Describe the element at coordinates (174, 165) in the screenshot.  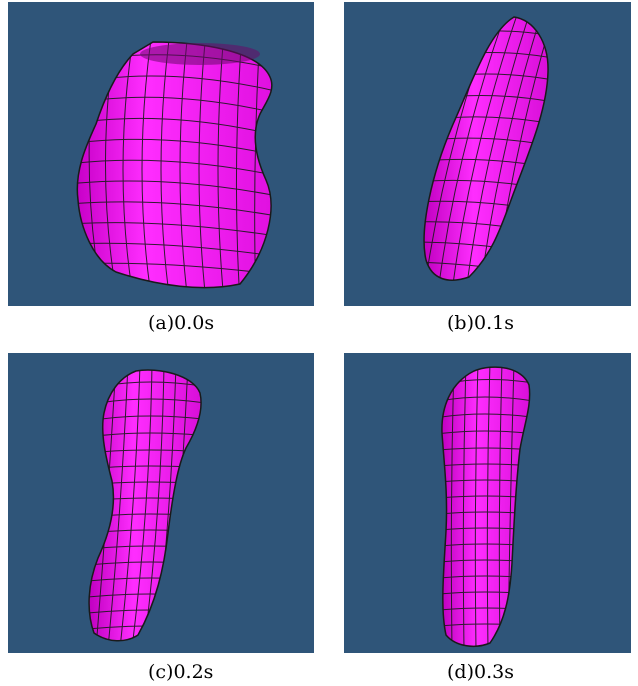
I see `mesh-shape-a` at that location.